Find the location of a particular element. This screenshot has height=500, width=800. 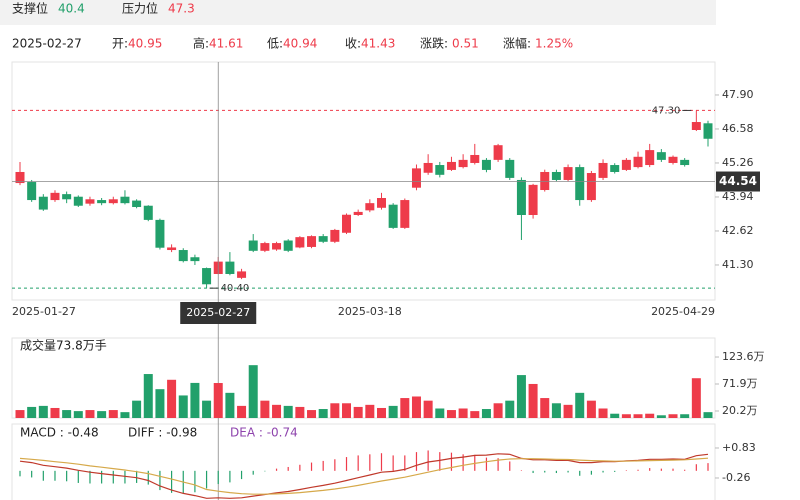

y-tick-label: -0.26 is located at coordinates (736, 477).